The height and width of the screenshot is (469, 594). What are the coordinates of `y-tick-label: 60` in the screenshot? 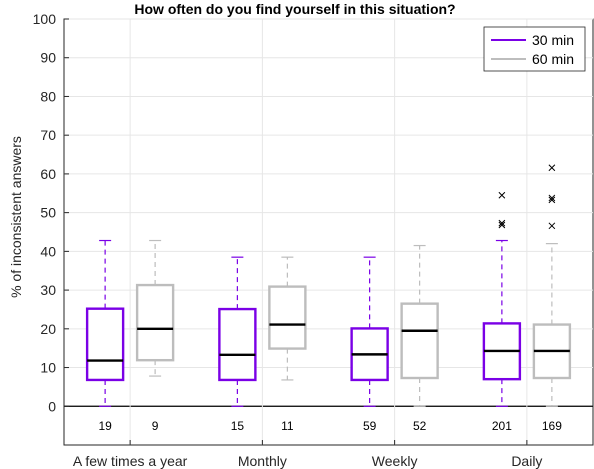 It's located at (48, 174).